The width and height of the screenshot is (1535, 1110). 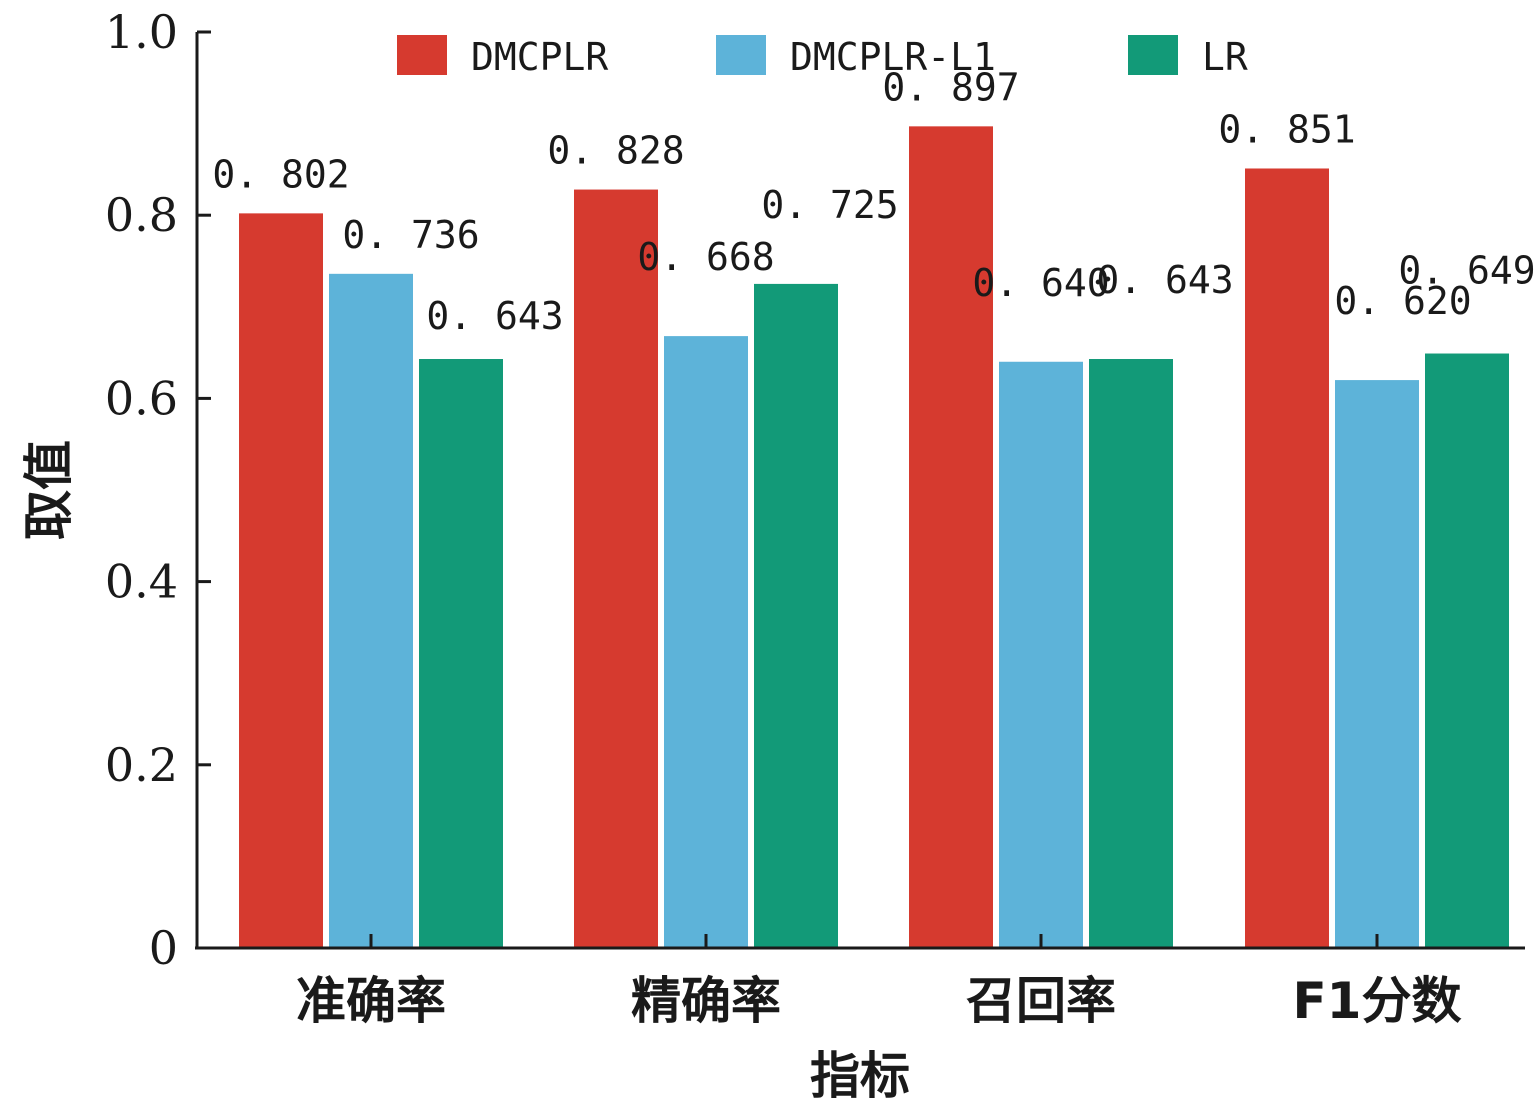 What do you see at coordinates (141, 398) in the screenshot?
I see `y-tick-label: 0.6` at bounding box center [141, 398].